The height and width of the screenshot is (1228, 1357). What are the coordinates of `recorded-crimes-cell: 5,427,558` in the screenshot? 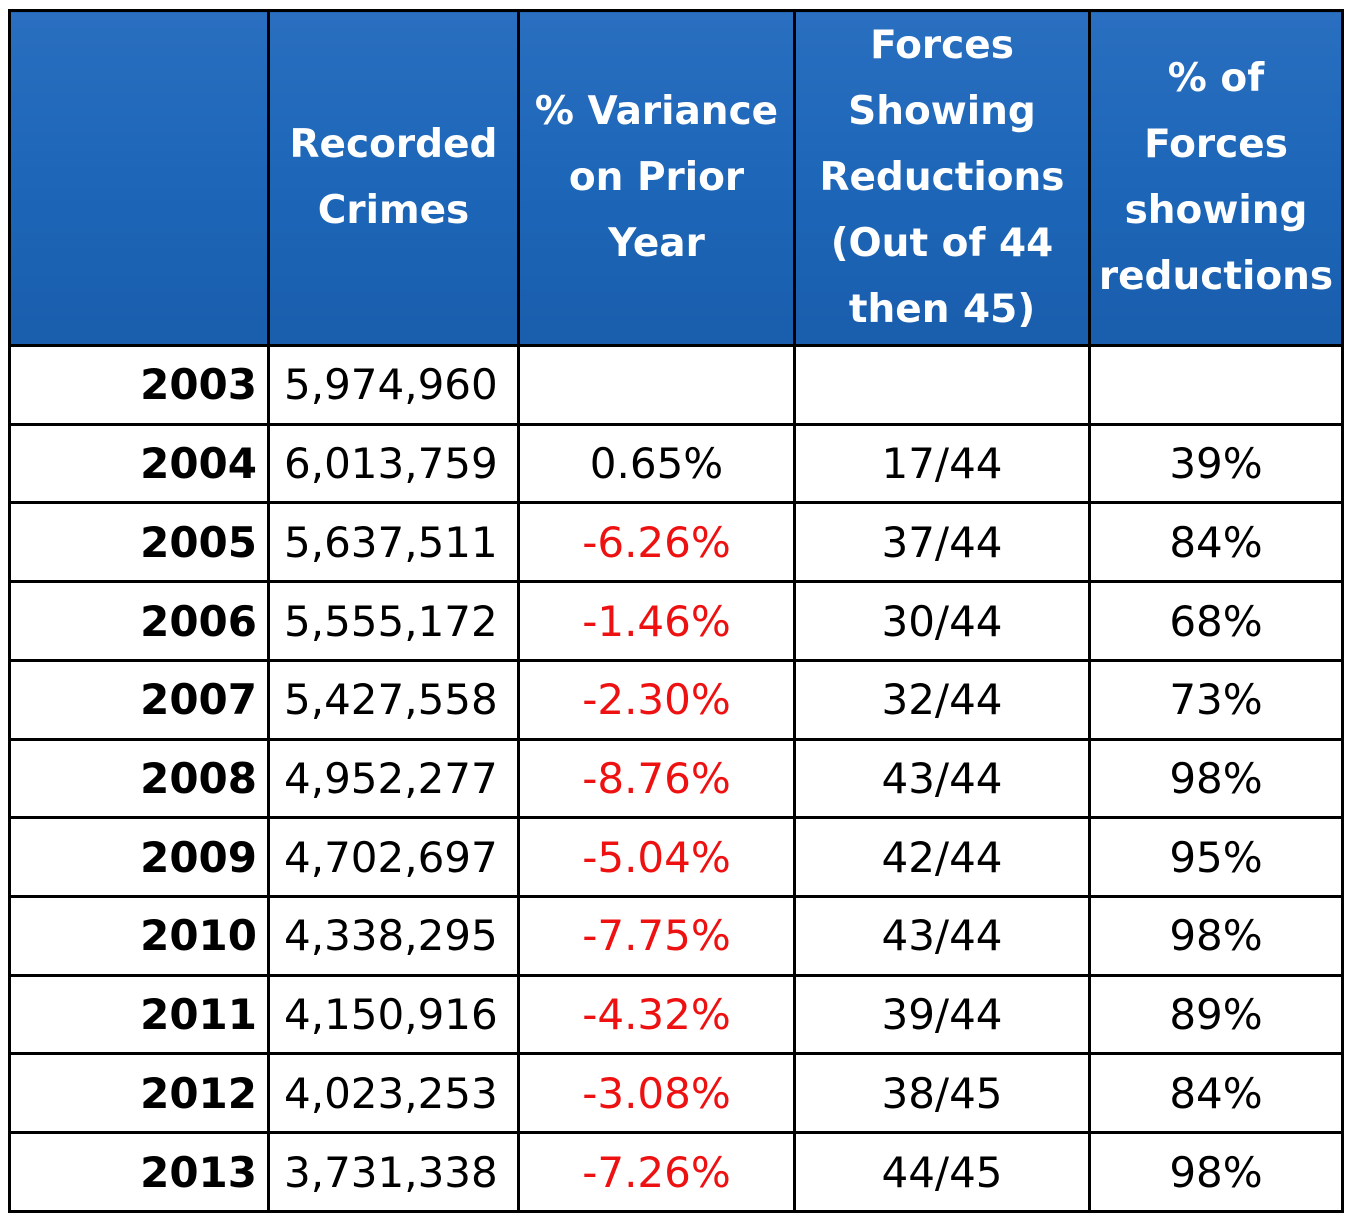 It's located at (393, 699).